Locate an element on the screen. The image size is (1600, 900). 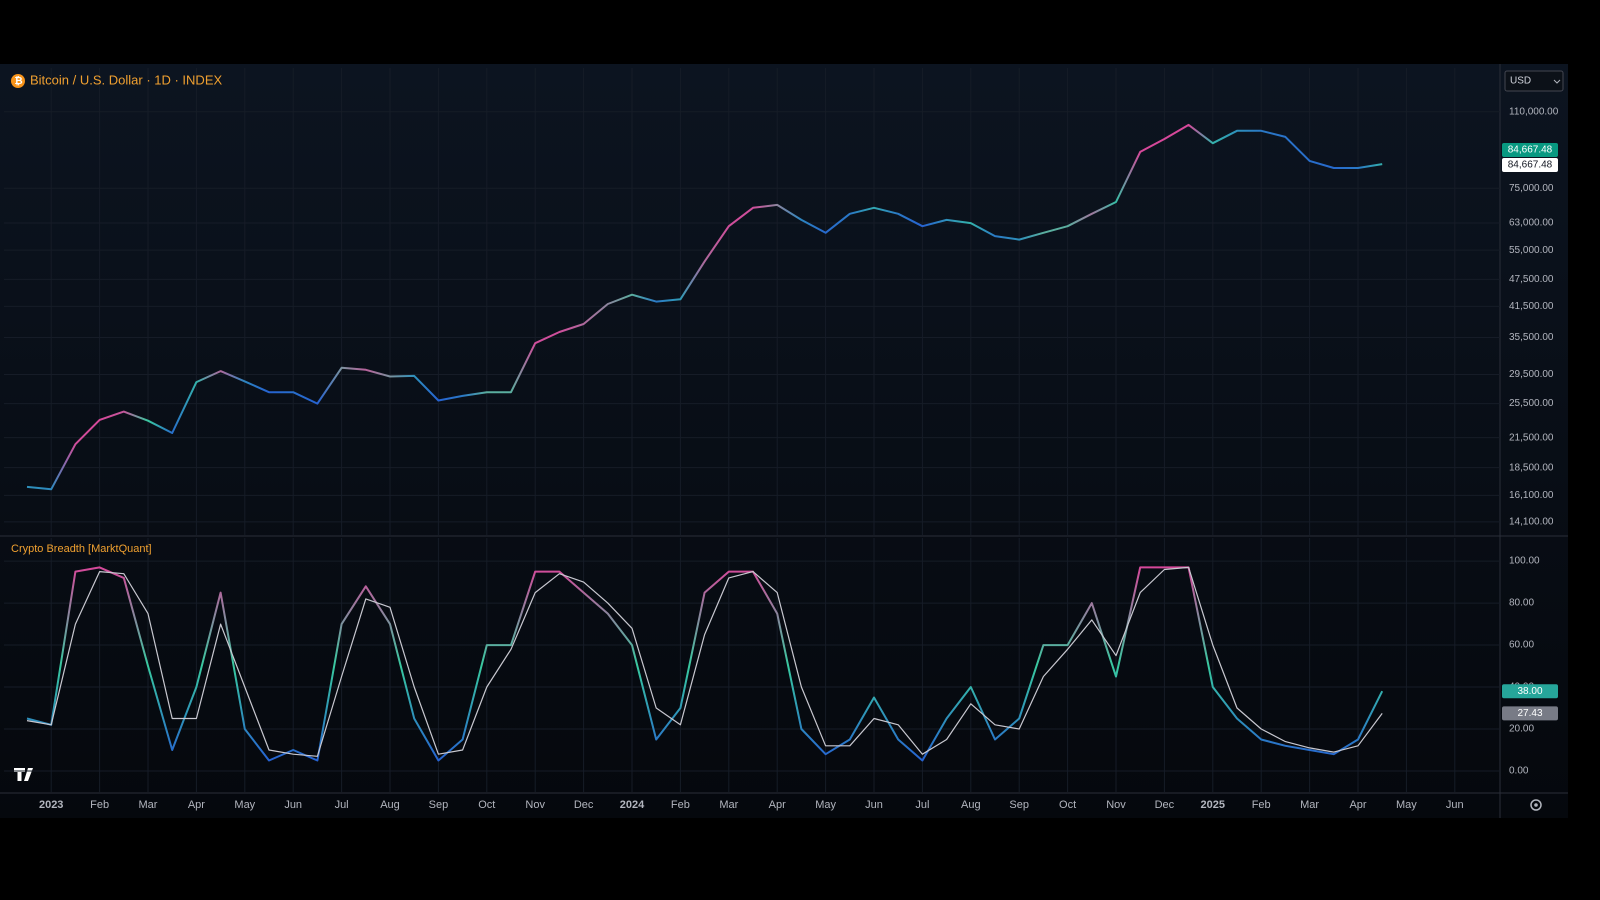
y-tick-label: 21,500.00 is located at coordinates (1531, 437).